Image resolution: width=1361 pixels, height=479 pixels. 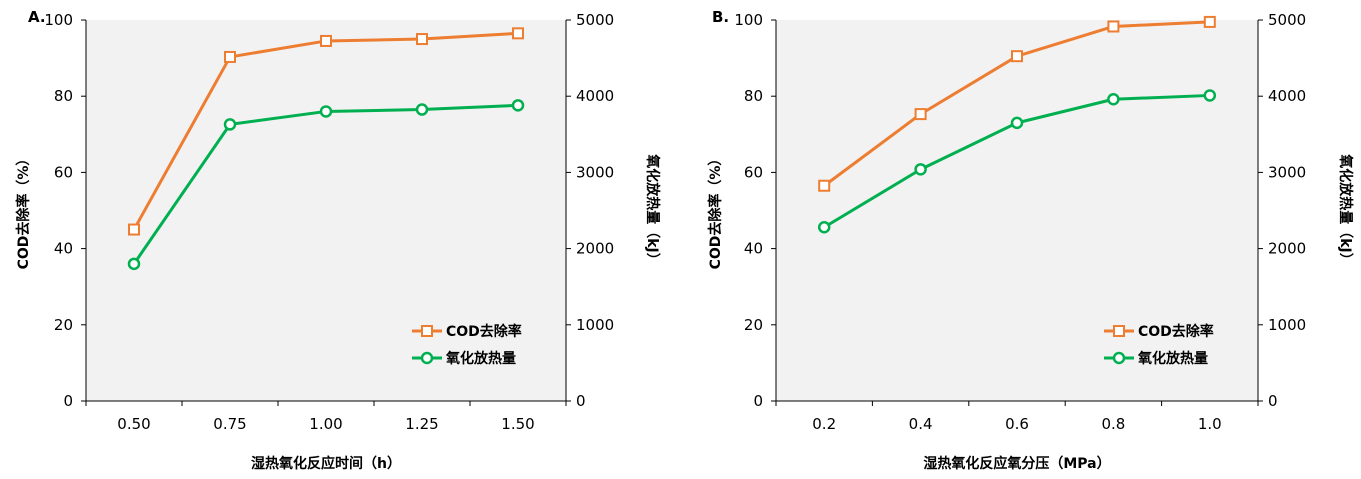 What do you see at coordinates (421, 424) in the screenshot?
I see `x-tick-label: 1.25` at bounding box center [421, 424].